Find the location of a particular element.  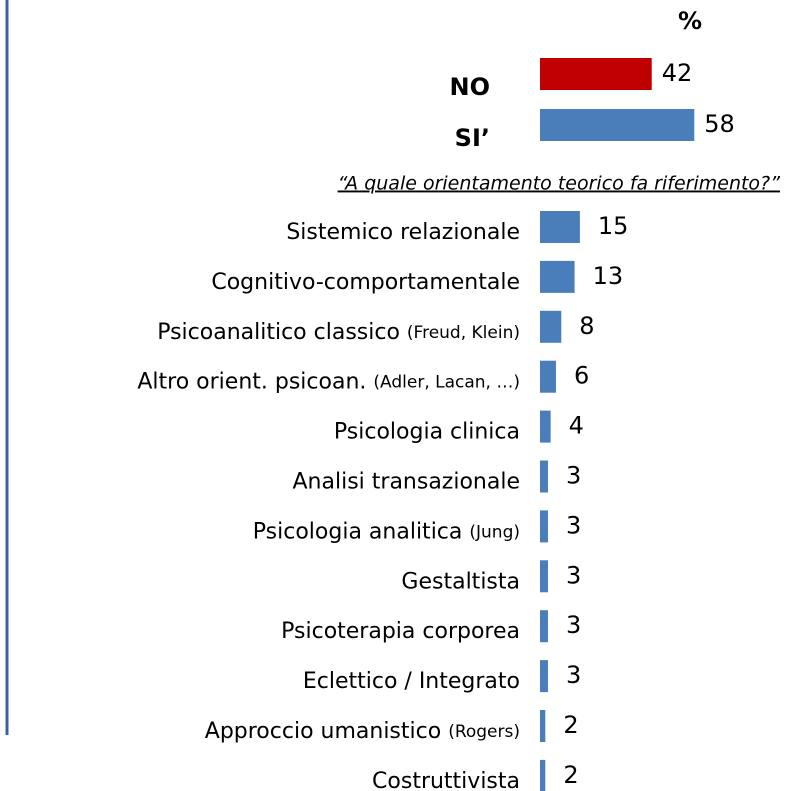

value-label: 58 is located at coordinates (719, 124).